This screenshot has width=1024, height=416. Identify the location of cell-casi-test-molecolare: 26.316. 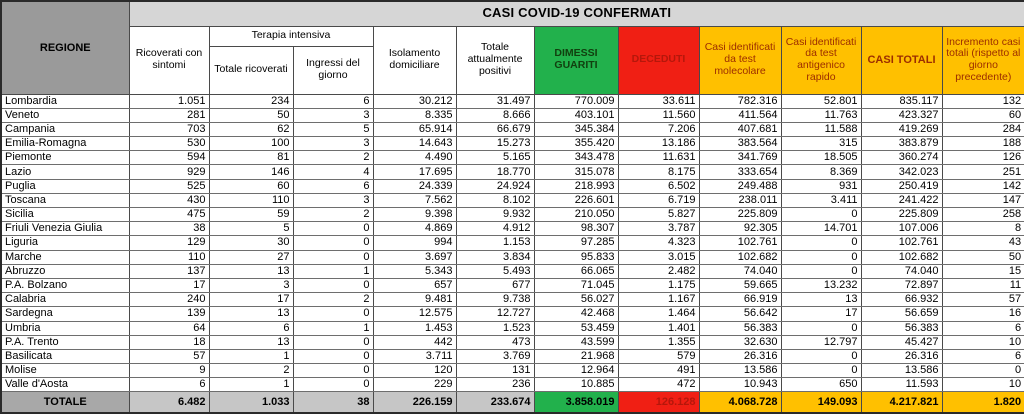
(740, 356).